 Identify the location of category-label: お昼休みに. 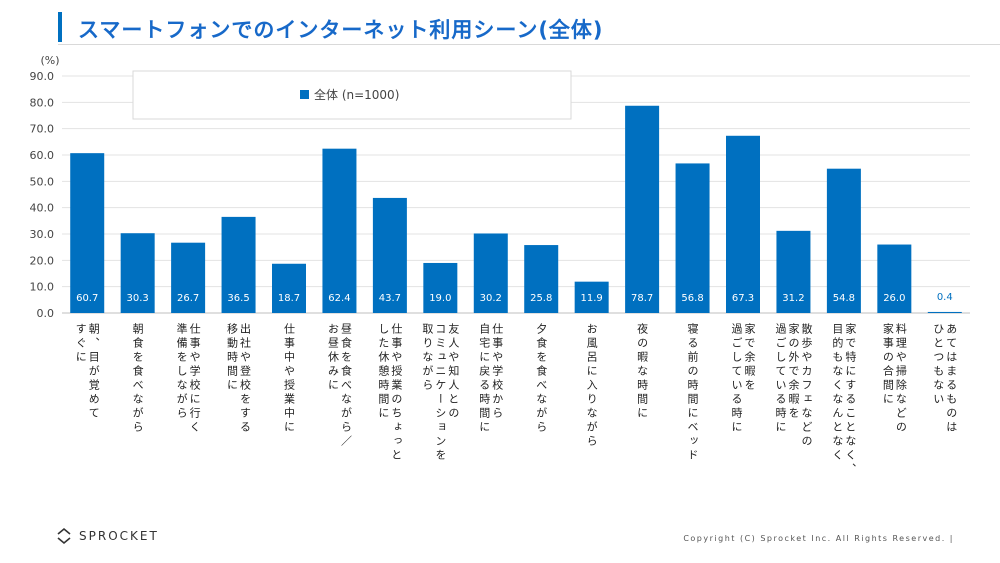
(332, 358).